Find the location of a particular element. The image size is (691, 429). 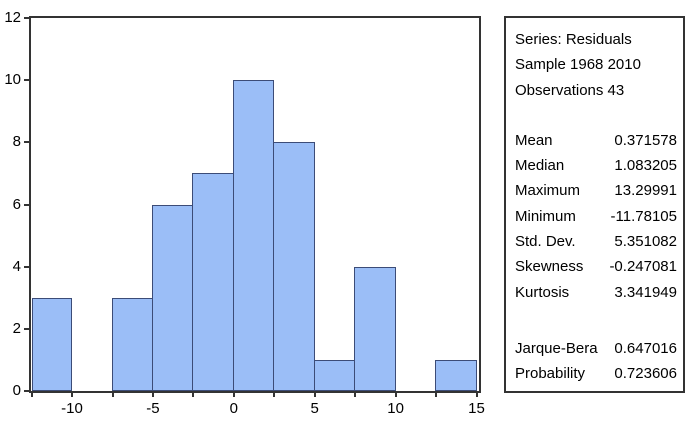

x-axis-tick-label: 5 is located at coordinates (314, 408).